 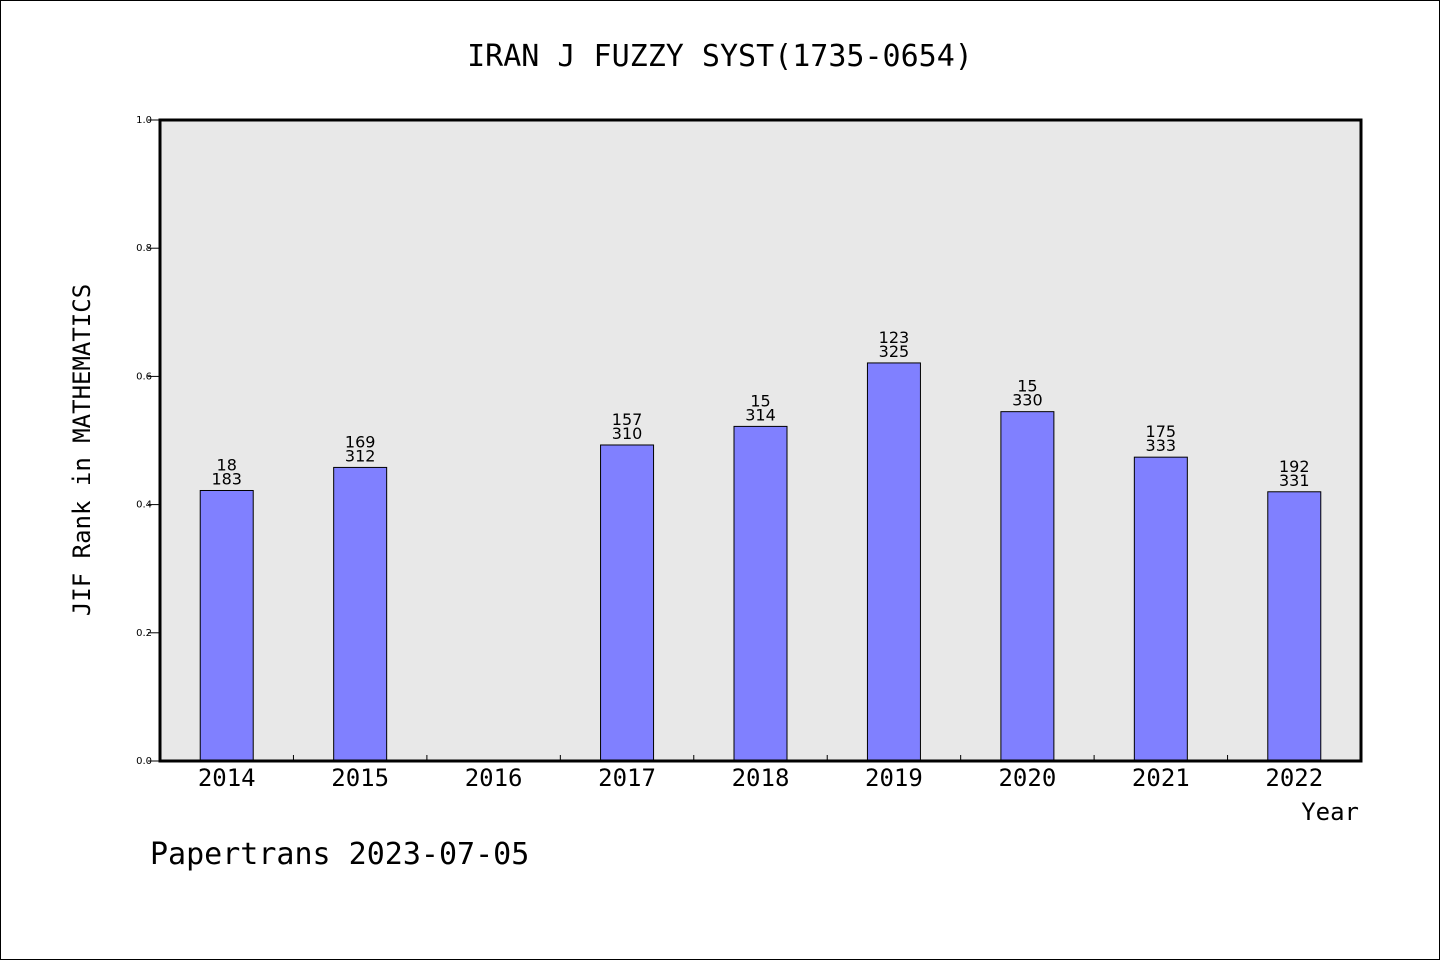 What do you see at coordinates (760, 414) in the screenshot?
I see `total-label: 314` at bounding box center [760, 414].